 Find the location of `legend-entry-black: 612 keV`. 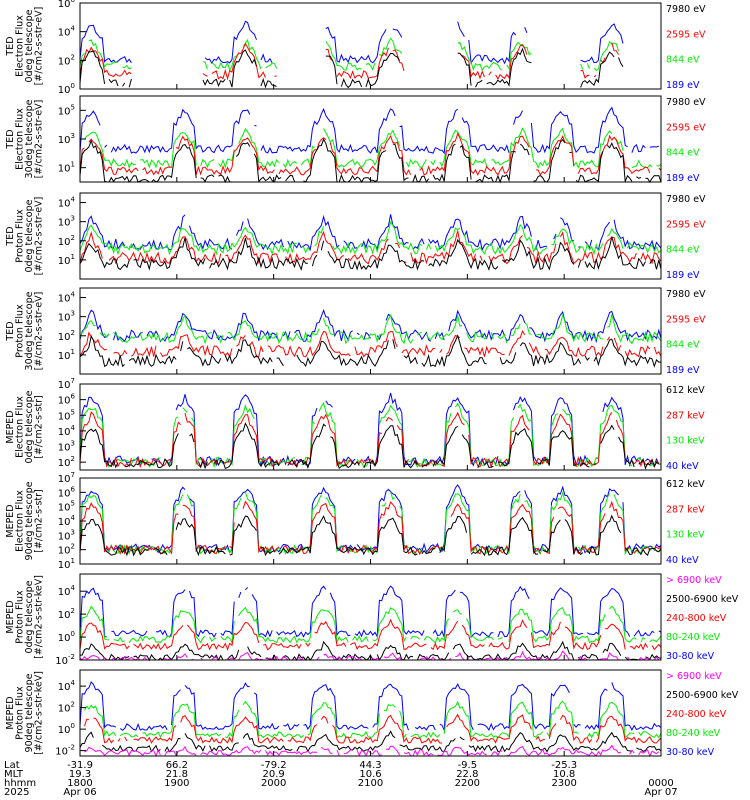

legend-entry-black: 612 keV is located at coordinates (685, 484).